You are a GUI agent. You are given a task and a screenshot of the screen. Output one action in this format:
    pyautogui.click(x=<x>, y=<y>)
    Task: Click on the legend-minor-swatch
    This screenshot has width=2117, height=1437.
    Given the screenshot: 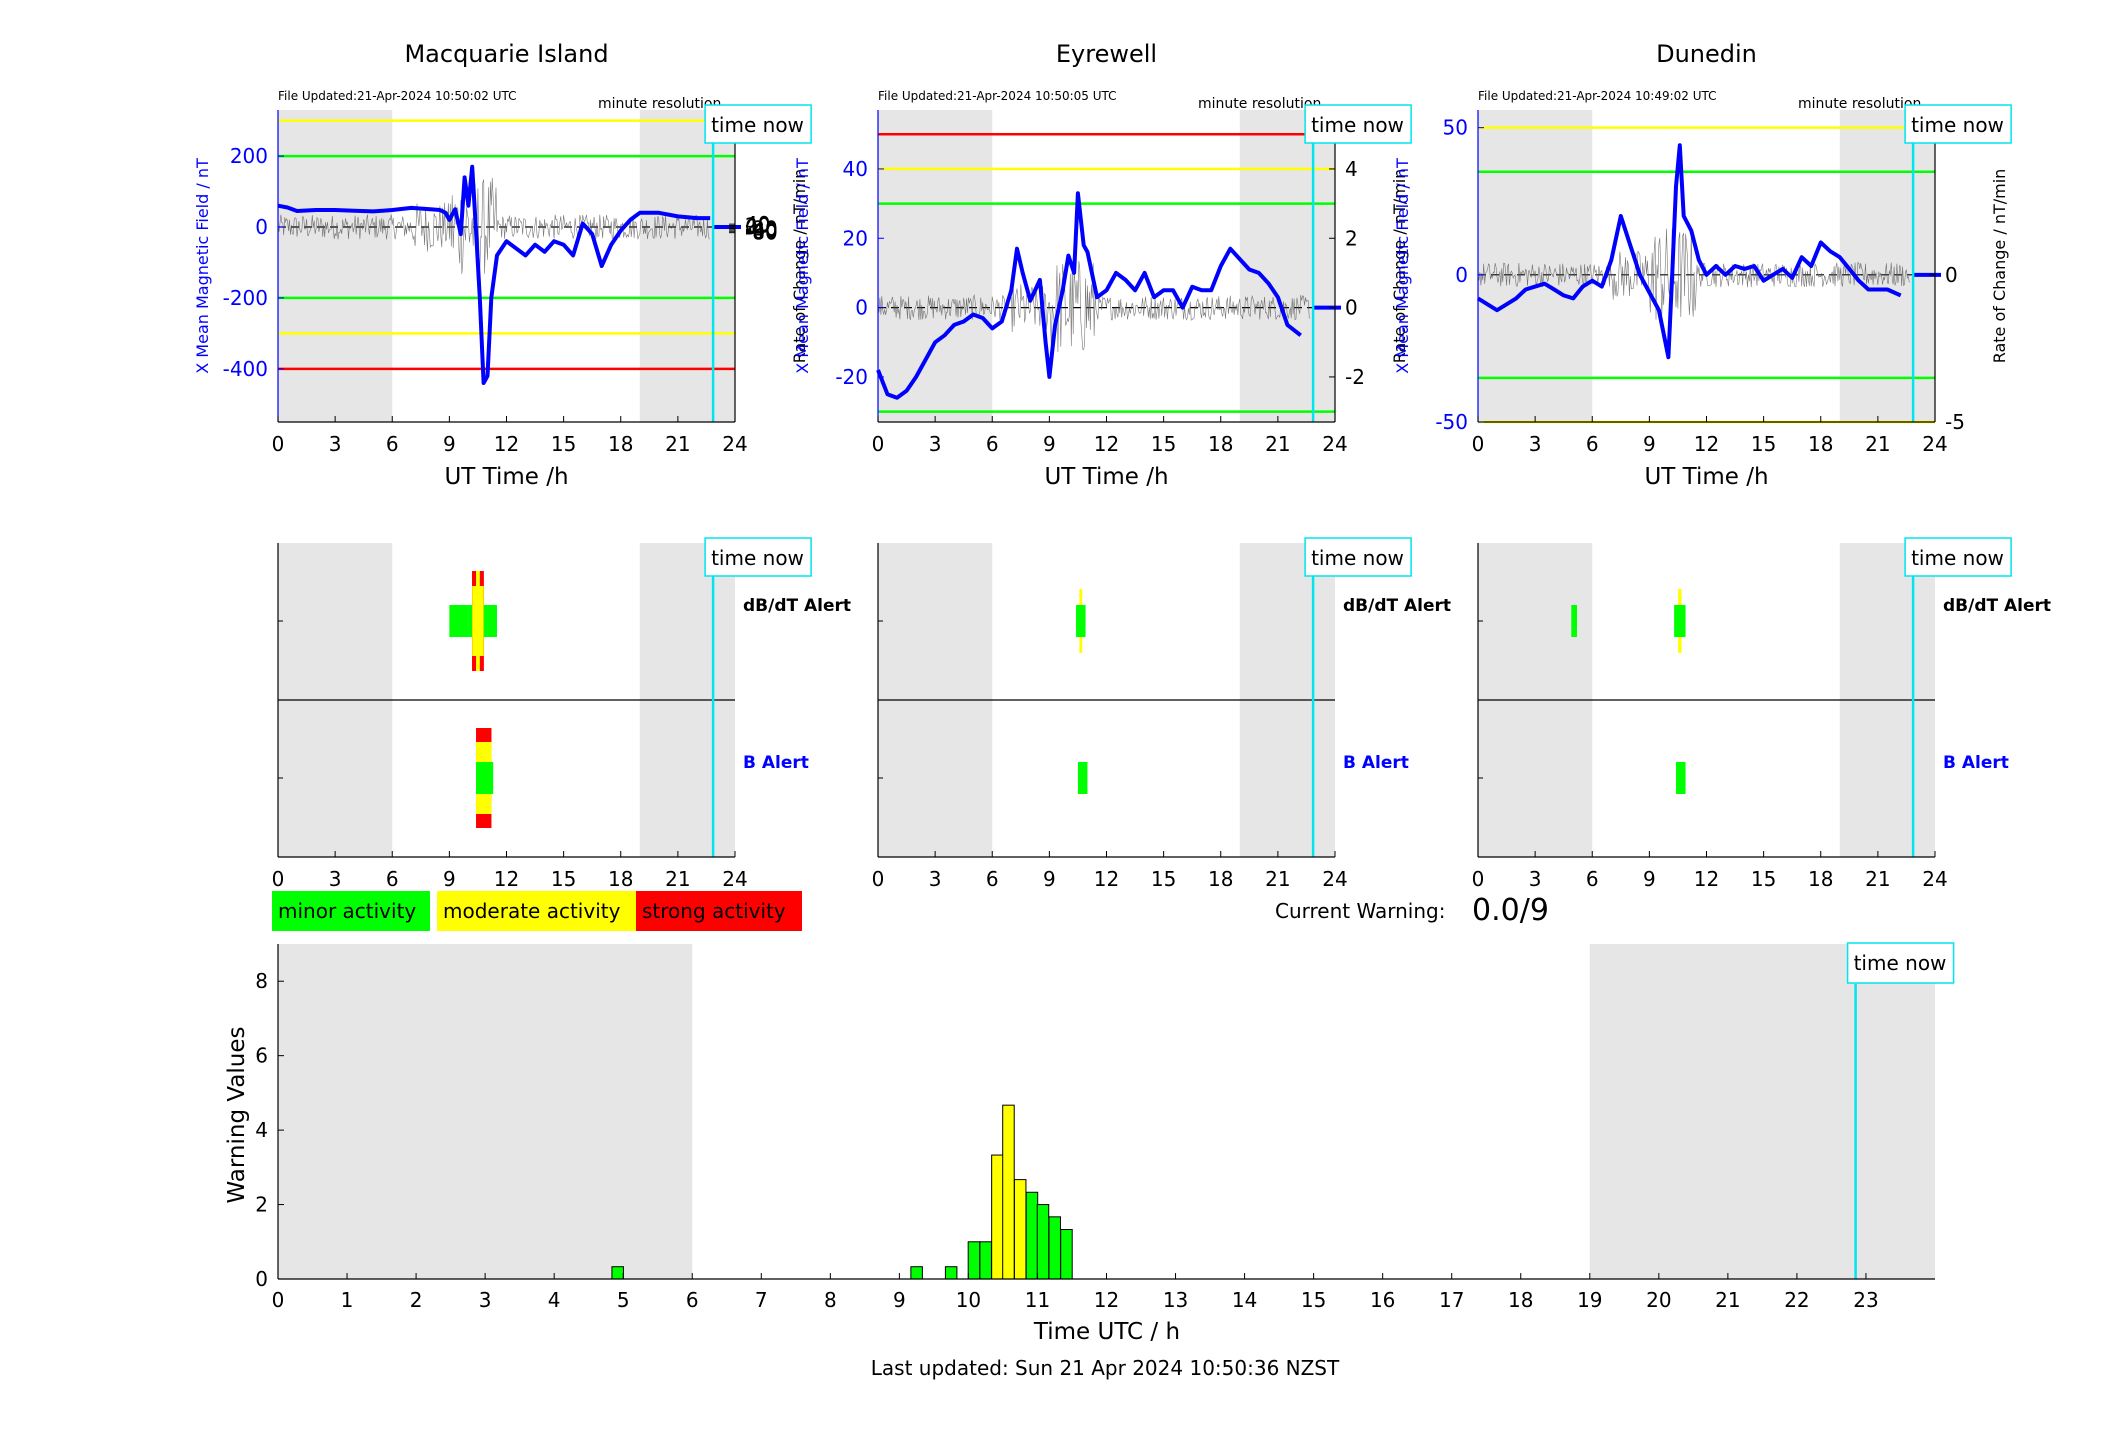 What is the action you would take?
    pyautogui.click(x=351, y=911)
    